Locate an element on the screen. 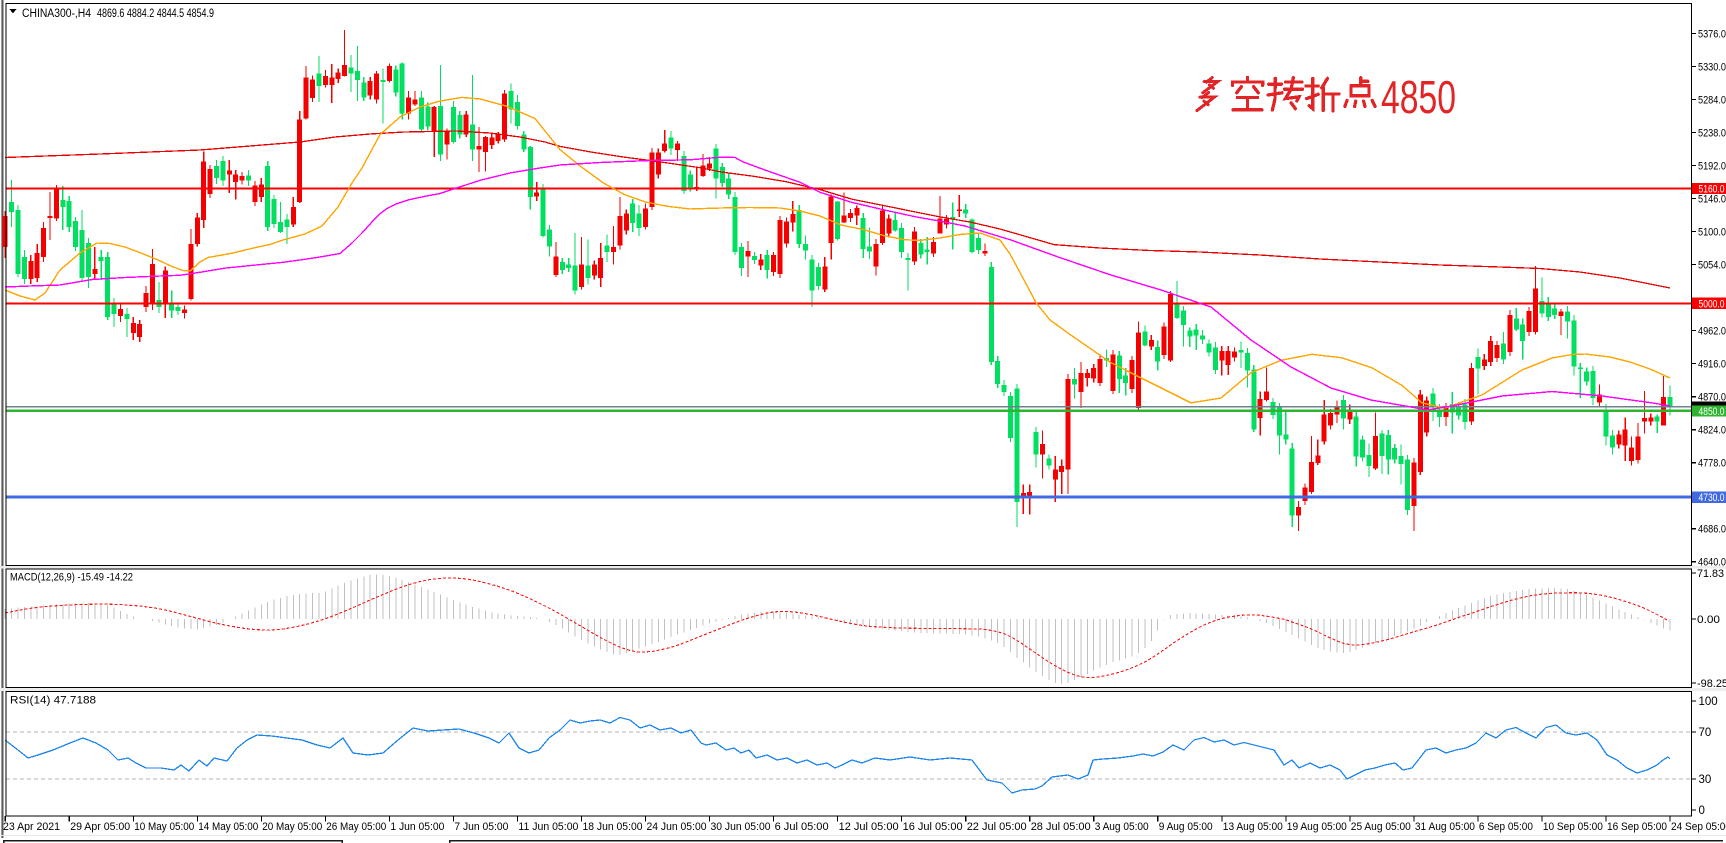  svg-text: 4869.6 4884.2 4844.5 4854.9 is located at coordinates (155, 13).